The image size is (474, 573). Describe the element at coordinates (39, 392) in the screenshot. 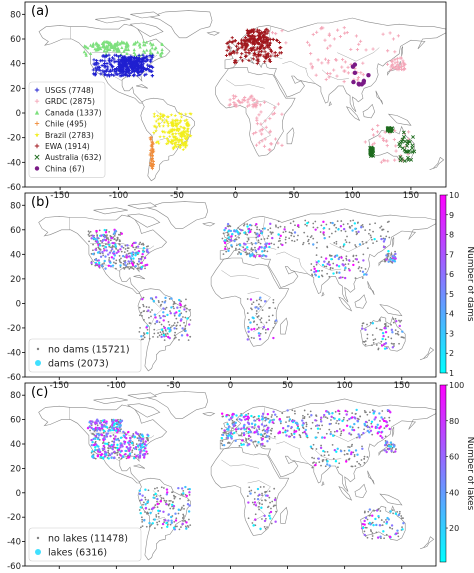

I see `panel-label: (c)` at that location.